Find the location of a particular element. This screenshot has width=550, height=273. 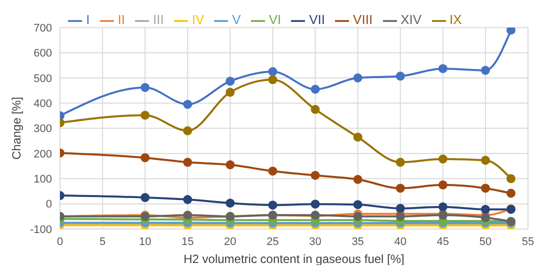

y-tick-label: 100 is located at coordinates (43, 180).